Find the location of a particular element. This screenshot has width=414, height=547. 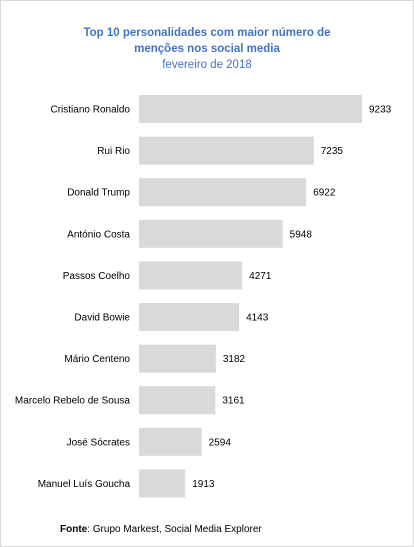

category-label-7: Mário Centeno is located at coordinates (97, 359).